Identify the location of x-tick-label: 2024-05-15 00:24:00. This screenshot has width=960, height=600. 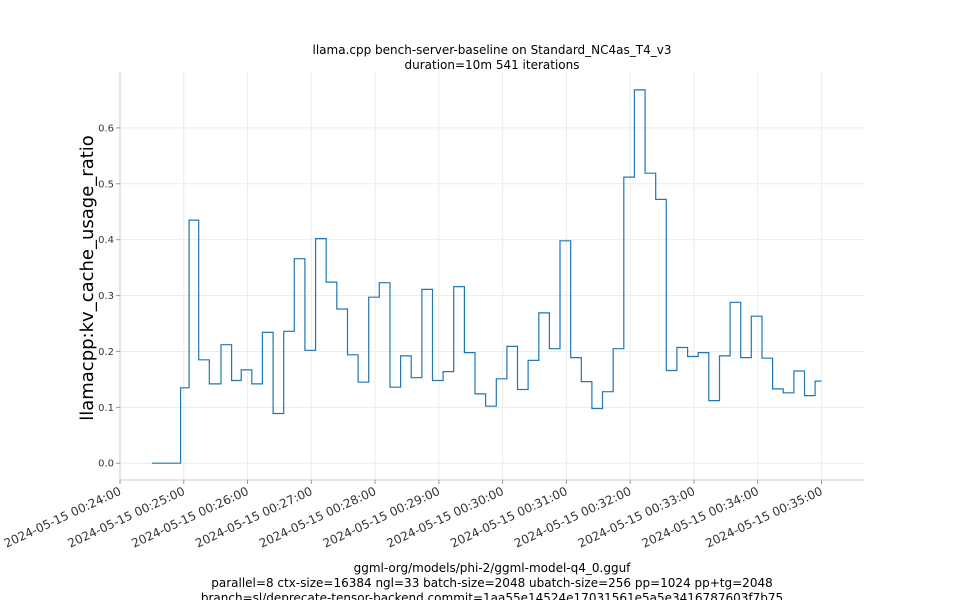
(62, 517).